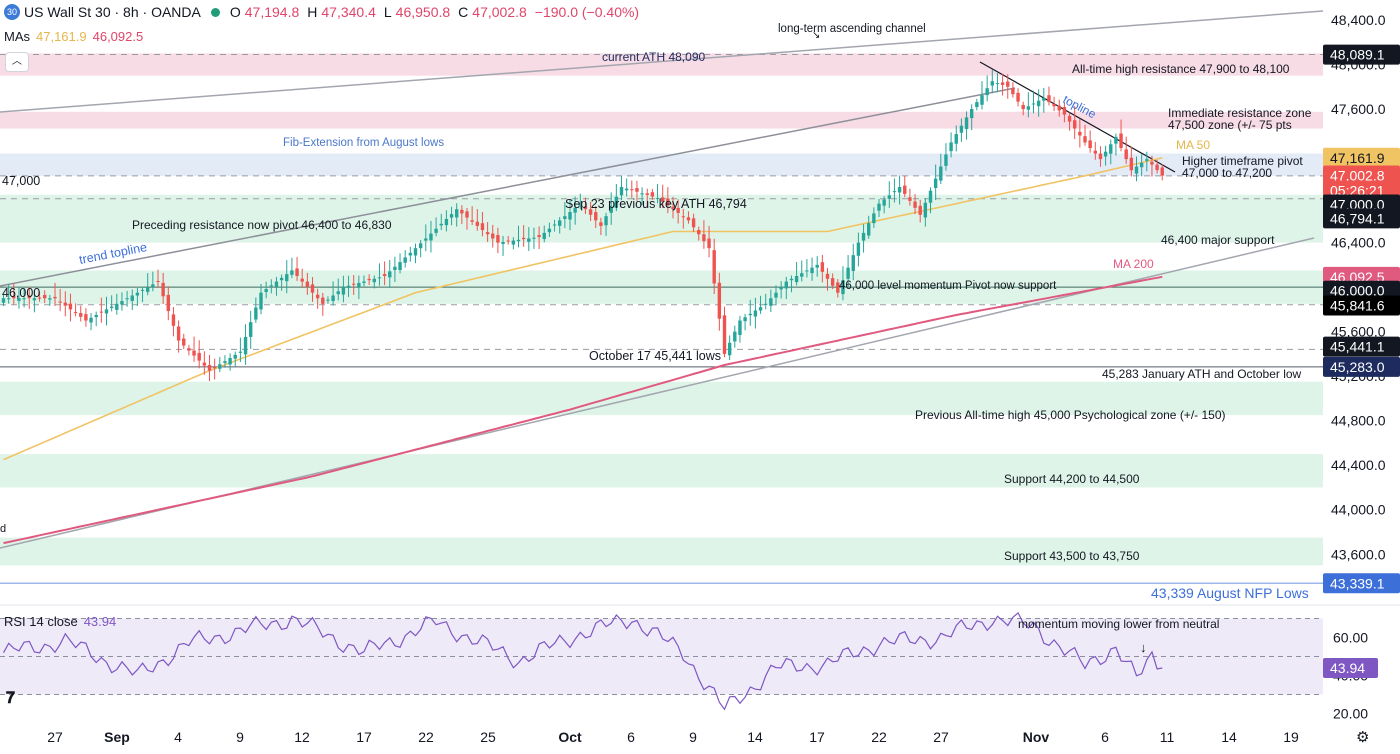  Describe the element at coordinates (1218, 240) in the screenshot. I see `major-support-label: 46,400 major support` at that location.